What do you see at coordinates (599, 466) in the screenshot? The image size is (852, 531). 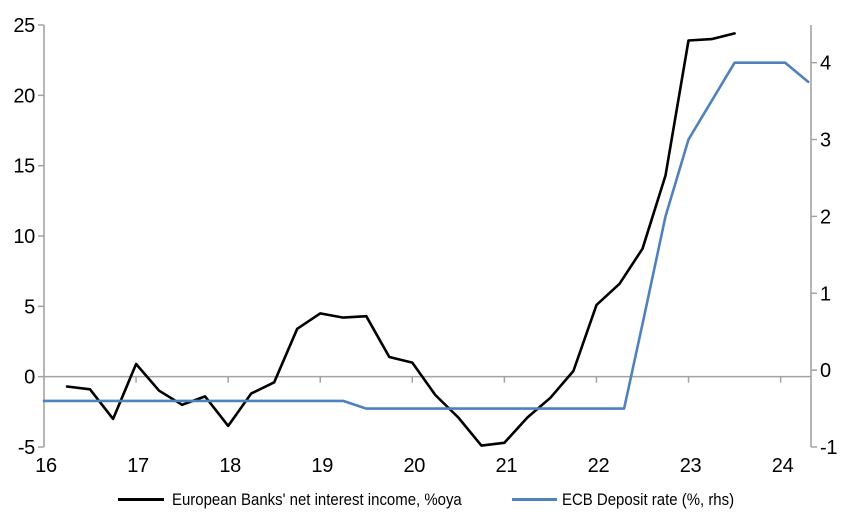 I see `x-axis-tick-label: 22` at bounding box center [599, 466].